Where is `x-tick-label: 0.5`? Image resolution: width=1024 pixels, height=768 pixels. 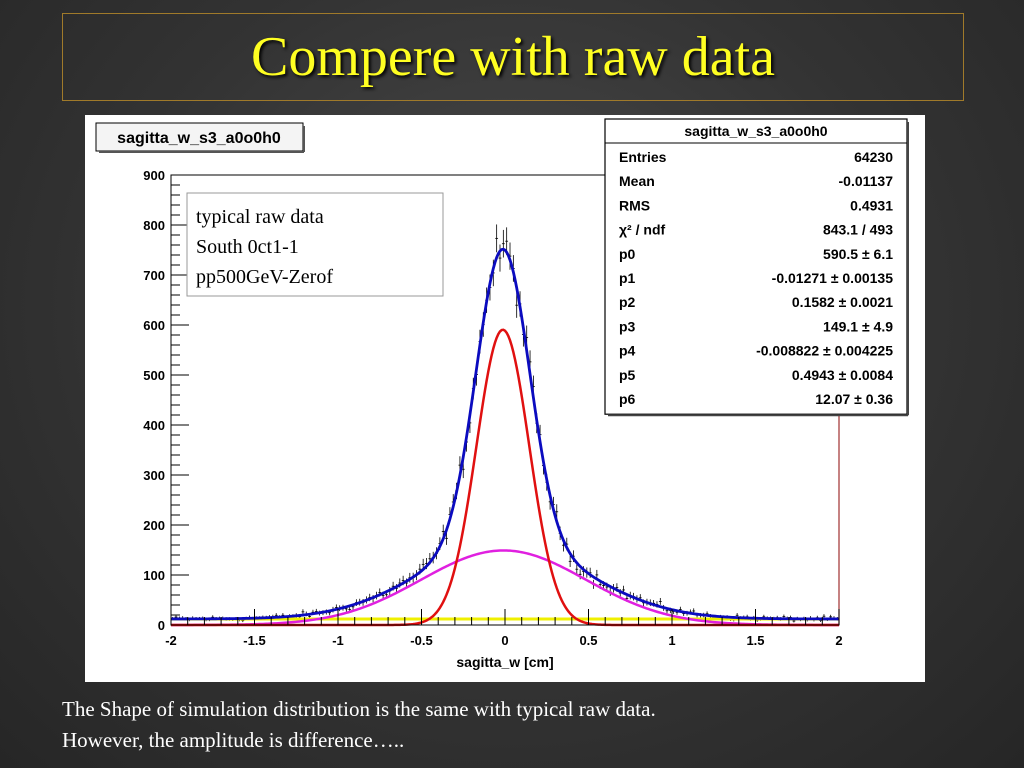 x-tick-label: 0.5 is located at coordinates (588, 640).